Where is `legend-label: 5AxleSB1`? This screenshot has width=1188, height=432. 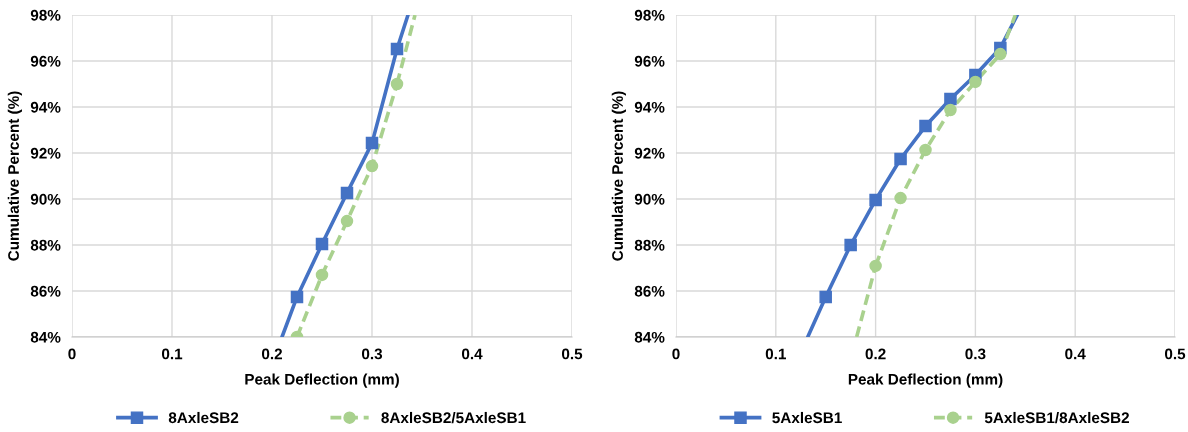
legend-label: 5AxleSB1 is located at coordinates (807, 417).